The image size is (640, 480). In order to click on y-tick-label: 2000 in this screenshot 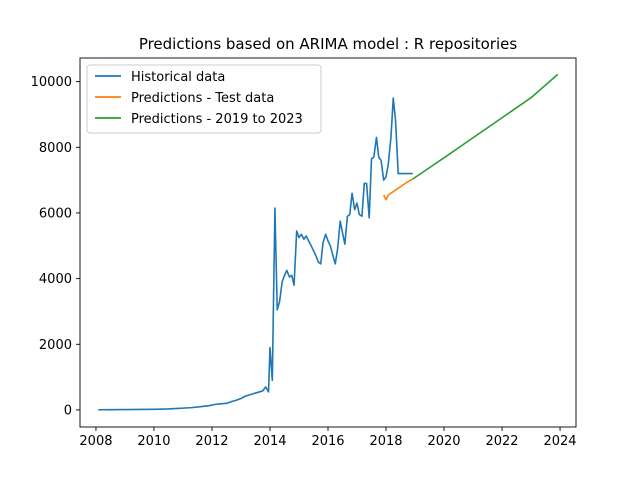, I will do `click(55, 345)`.